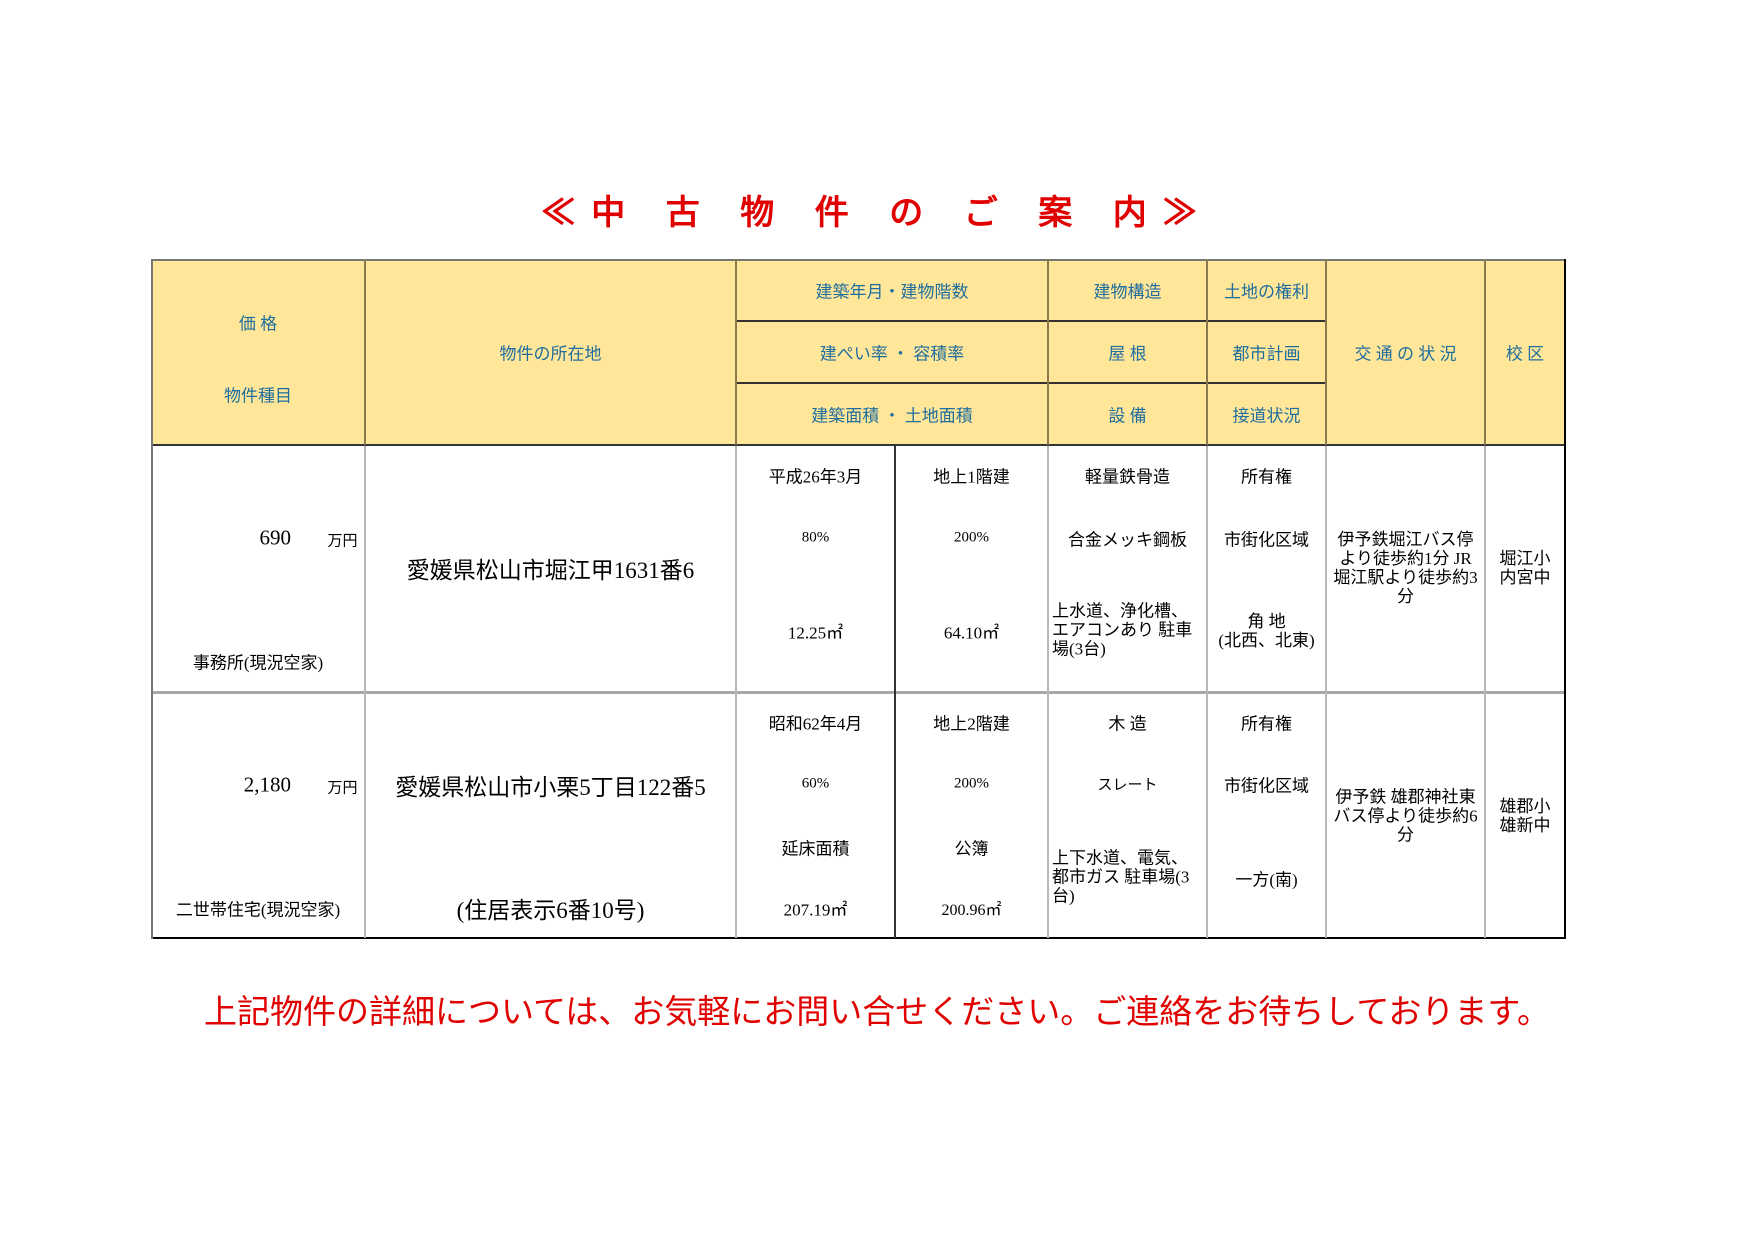 The height and width of the screenshot is (1240, 1754). I want to click on table-header, so click(858, 352).